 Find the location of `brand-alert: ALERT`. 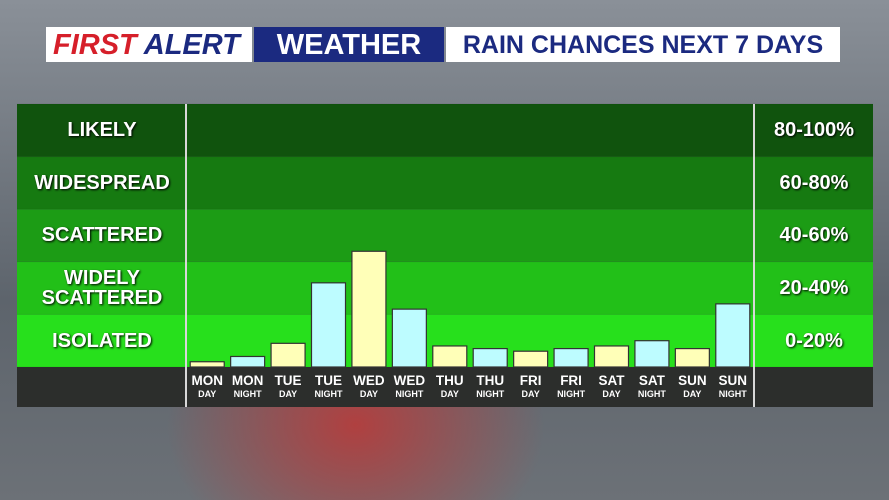

brand-alert: ALERT is located at coordinates (191, 45).